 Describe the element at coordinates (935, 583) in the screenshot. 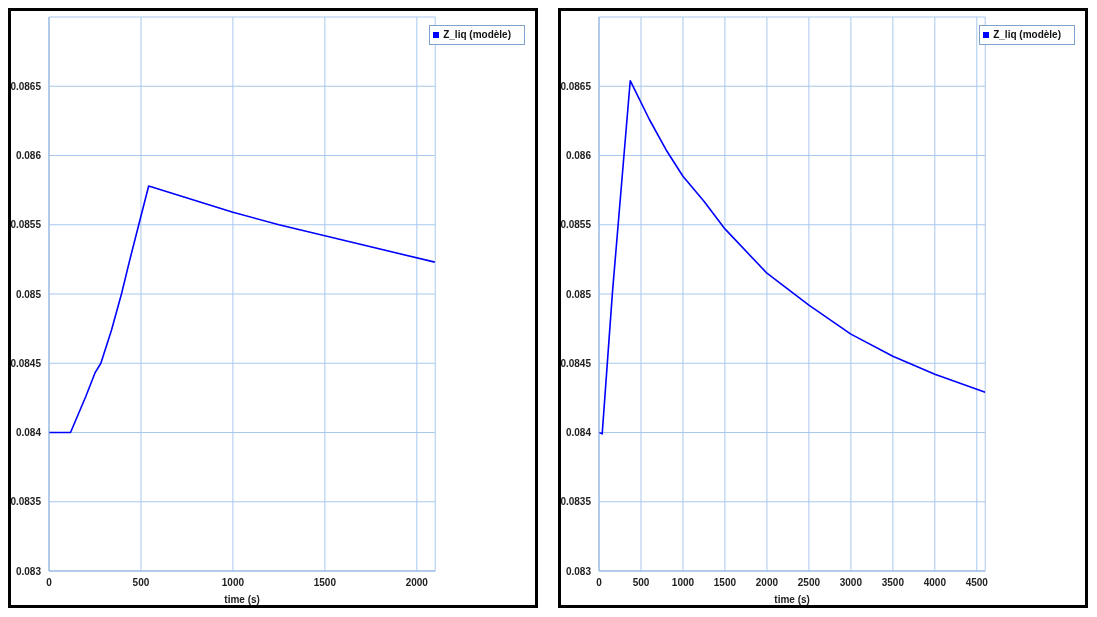

I see `x-tick-label: 4000` at that location.